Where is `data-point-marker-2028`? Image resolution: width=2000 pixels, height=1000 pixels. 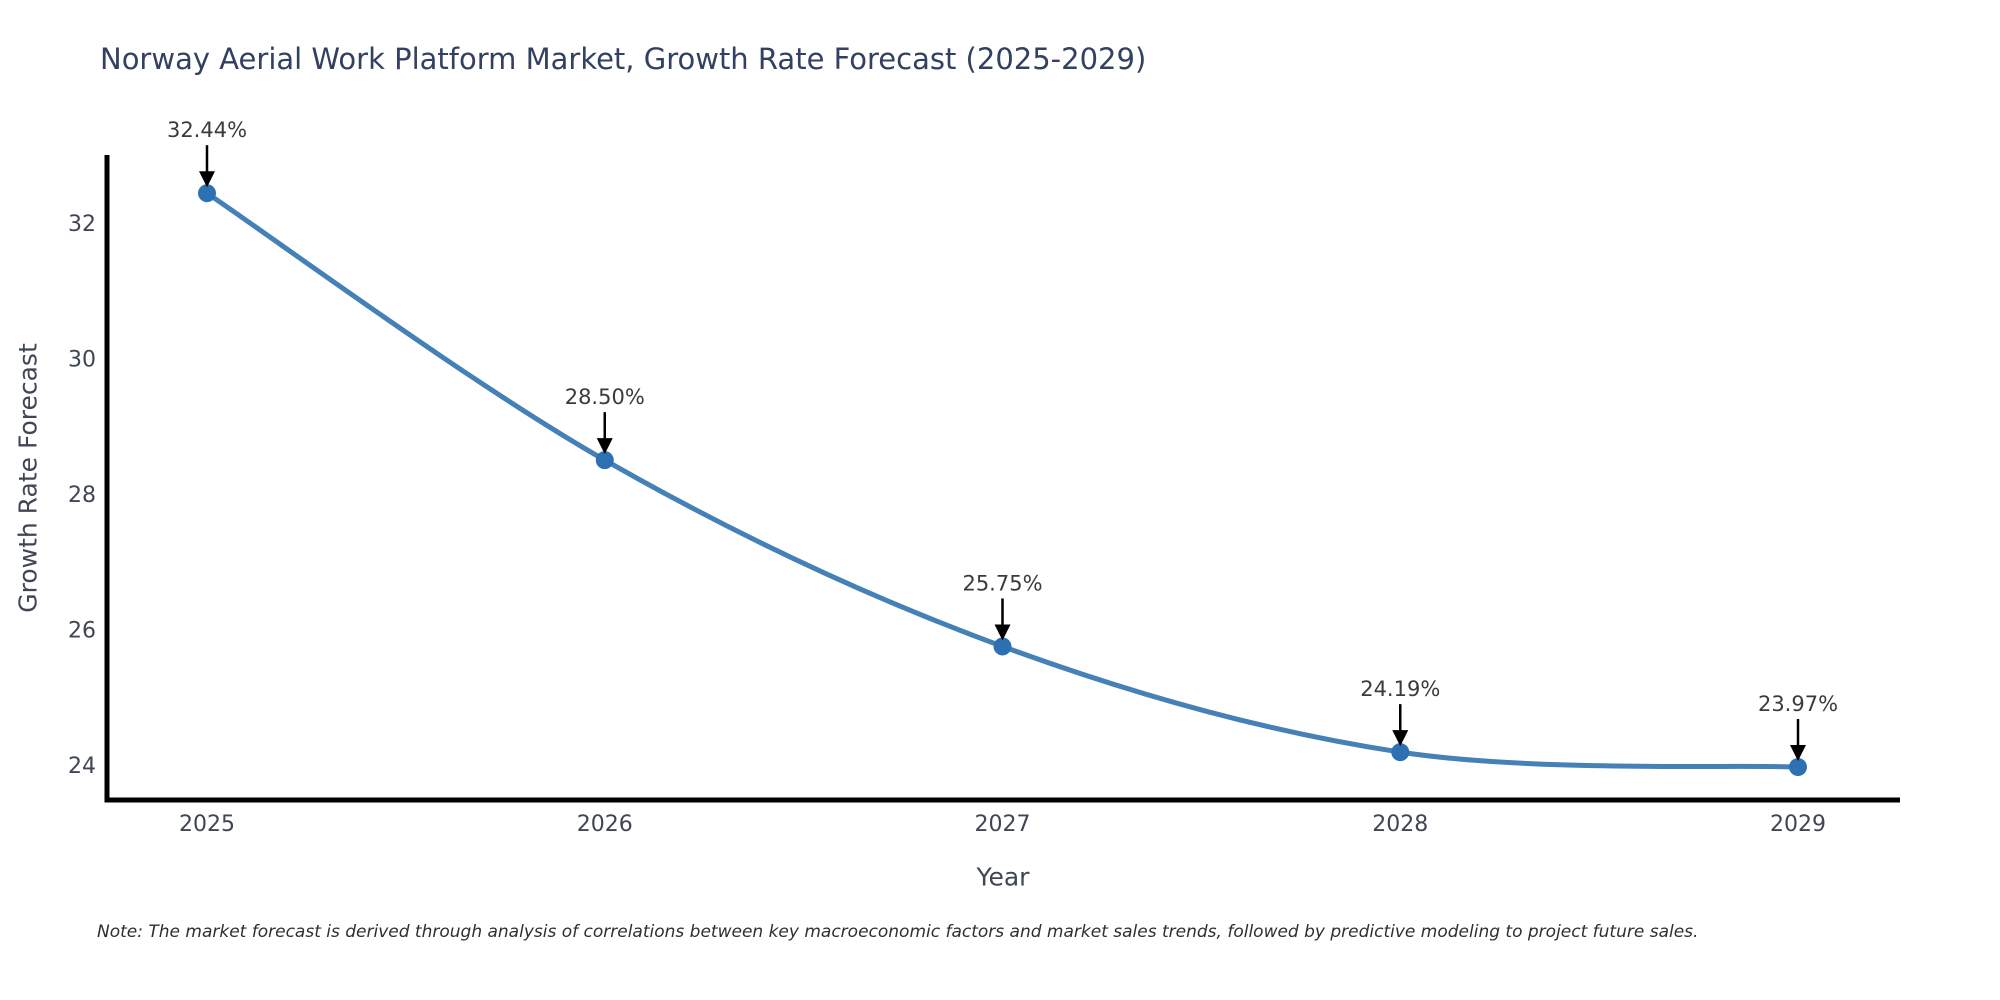
data-point-marker-2028 is located at coordinates (1400, 752).